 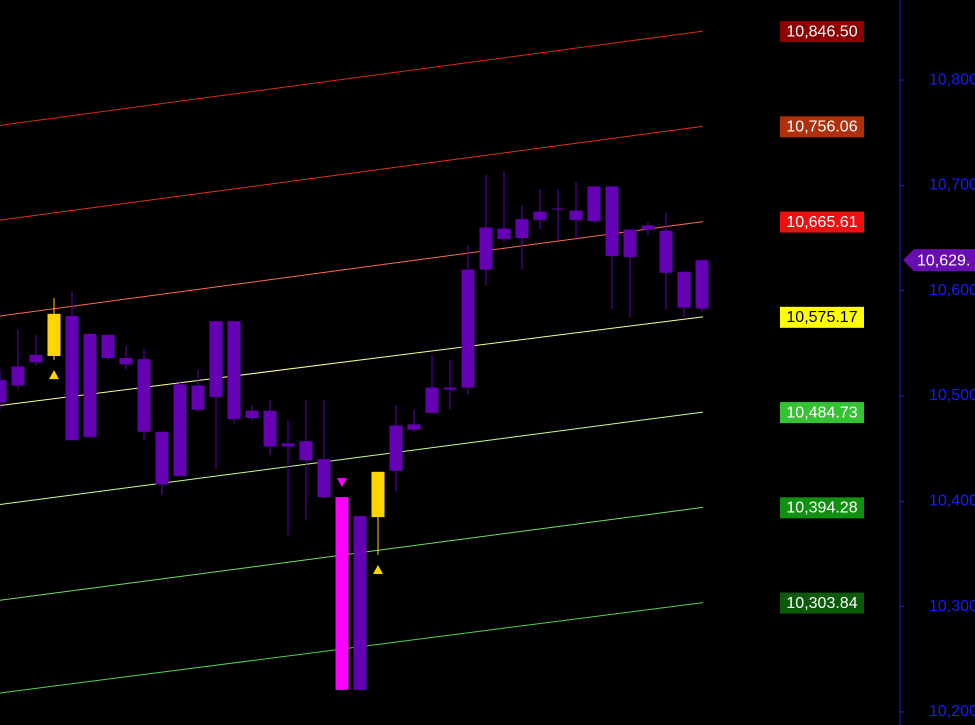 I want to click on y-tick-label: 10,600, so click(x=952, y=290).